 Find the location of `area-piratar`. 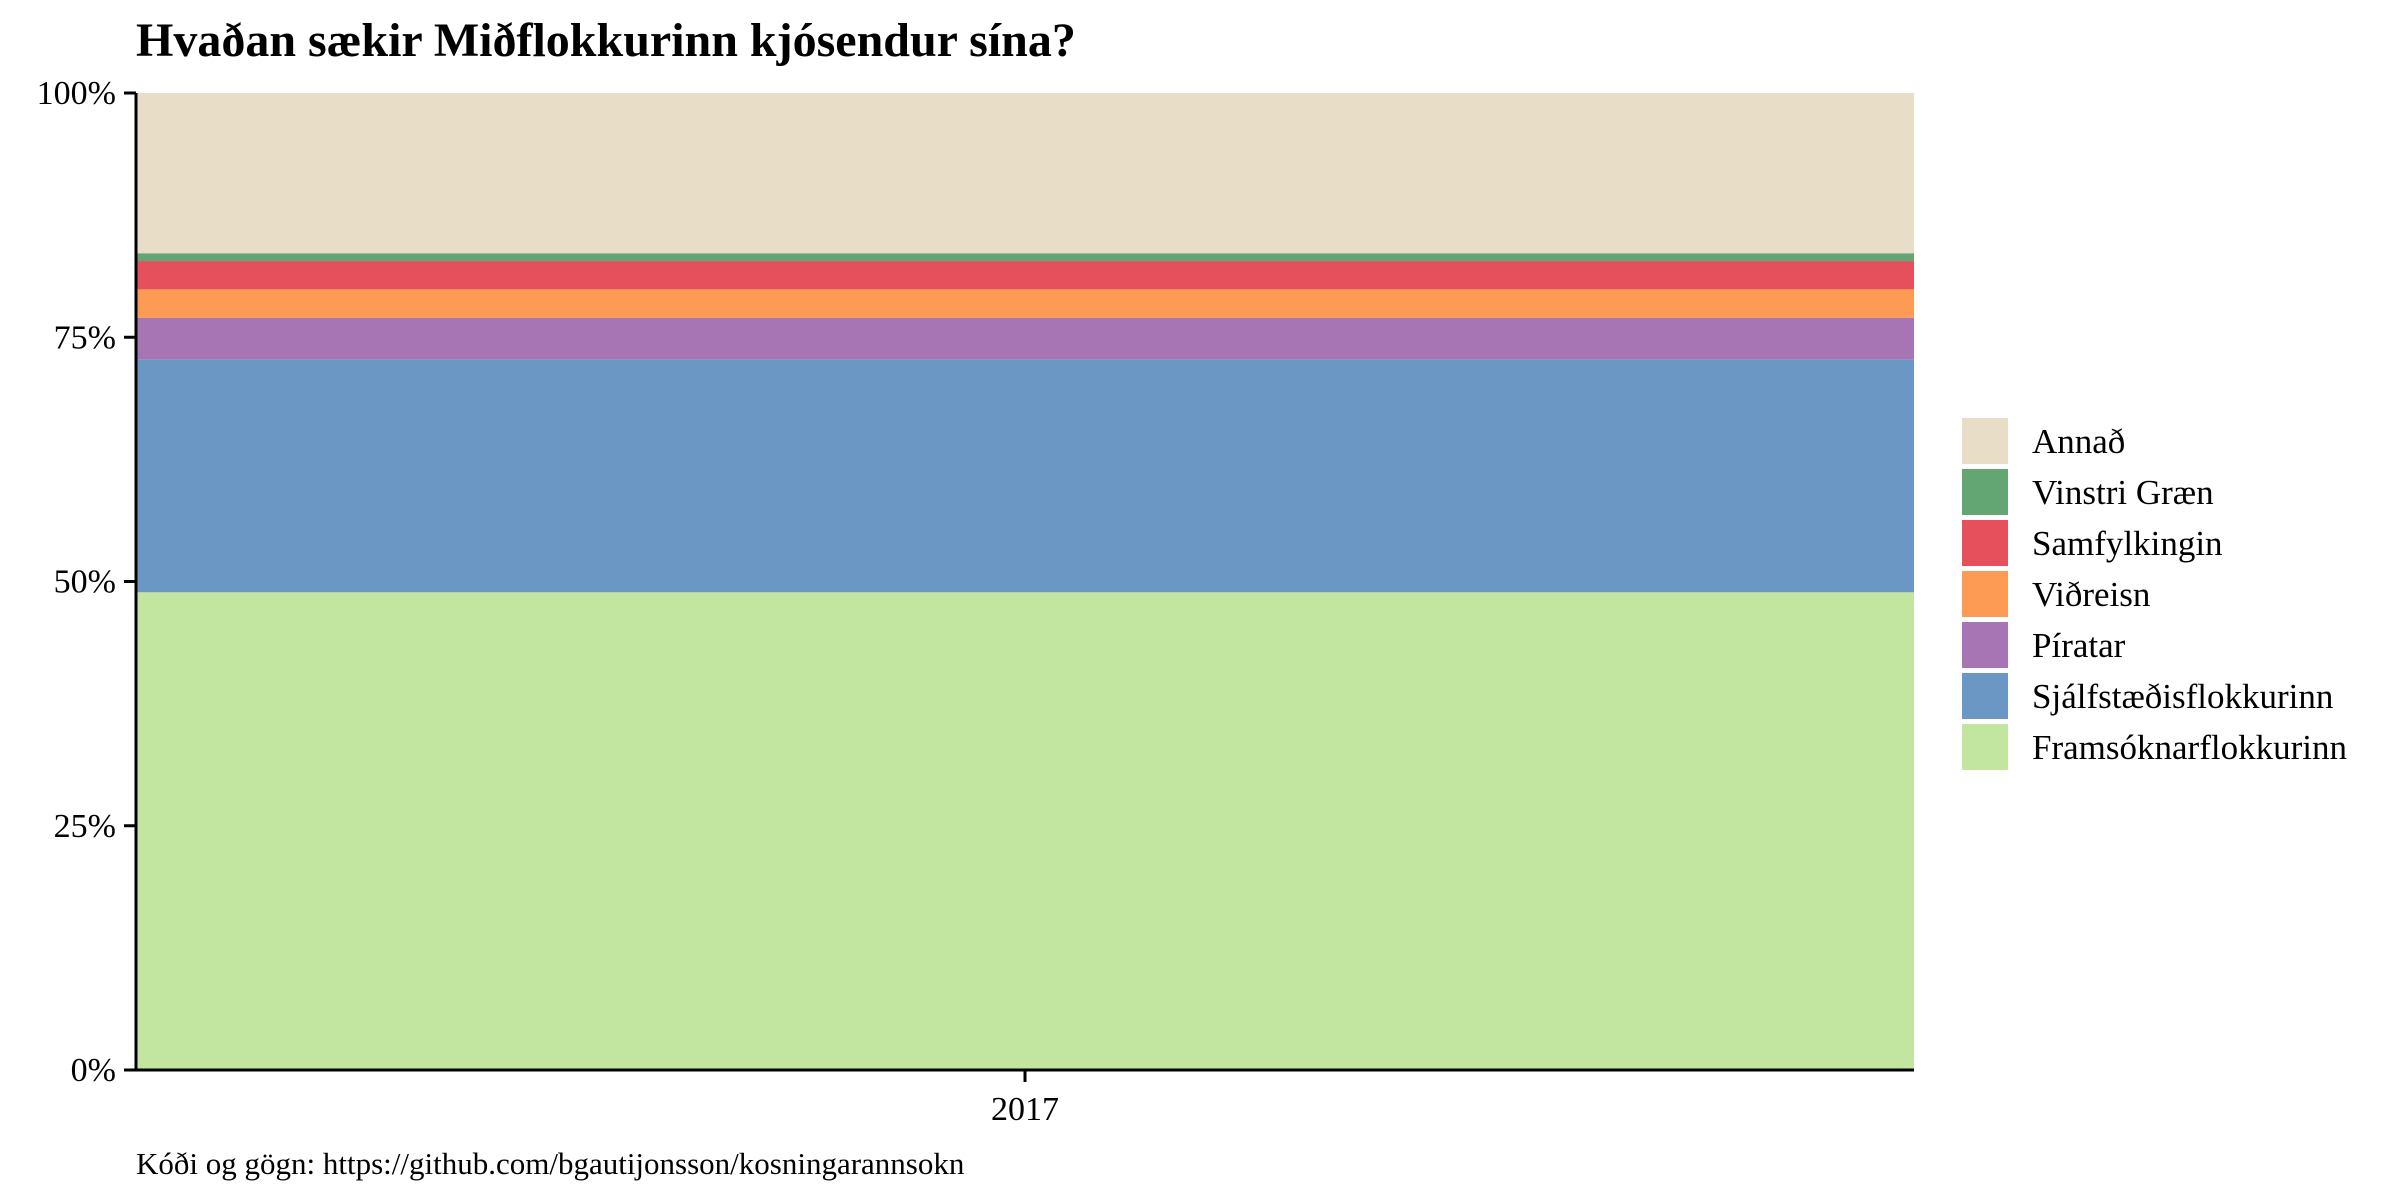

area-piratar is located at coordinates (1025, 338).